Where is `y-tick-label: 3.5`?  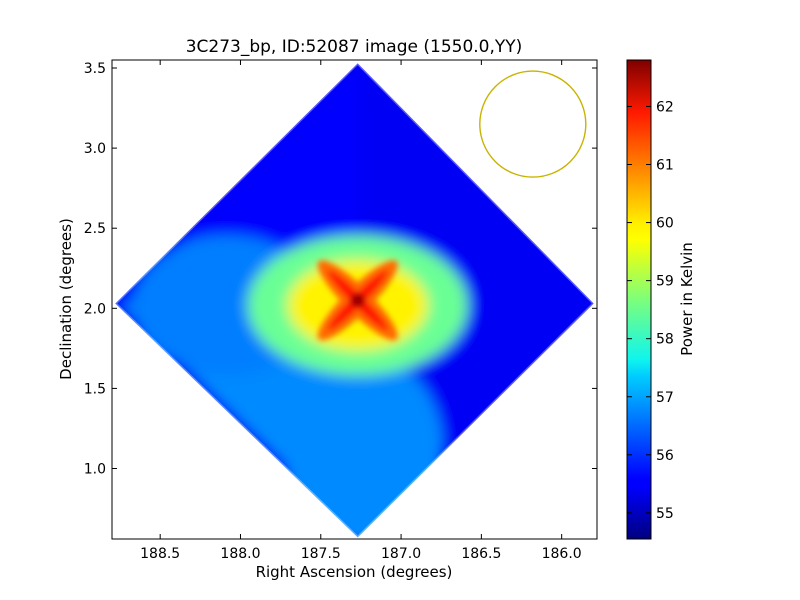 y-tick-label: 3.5 is located at coordinates (95, 69).